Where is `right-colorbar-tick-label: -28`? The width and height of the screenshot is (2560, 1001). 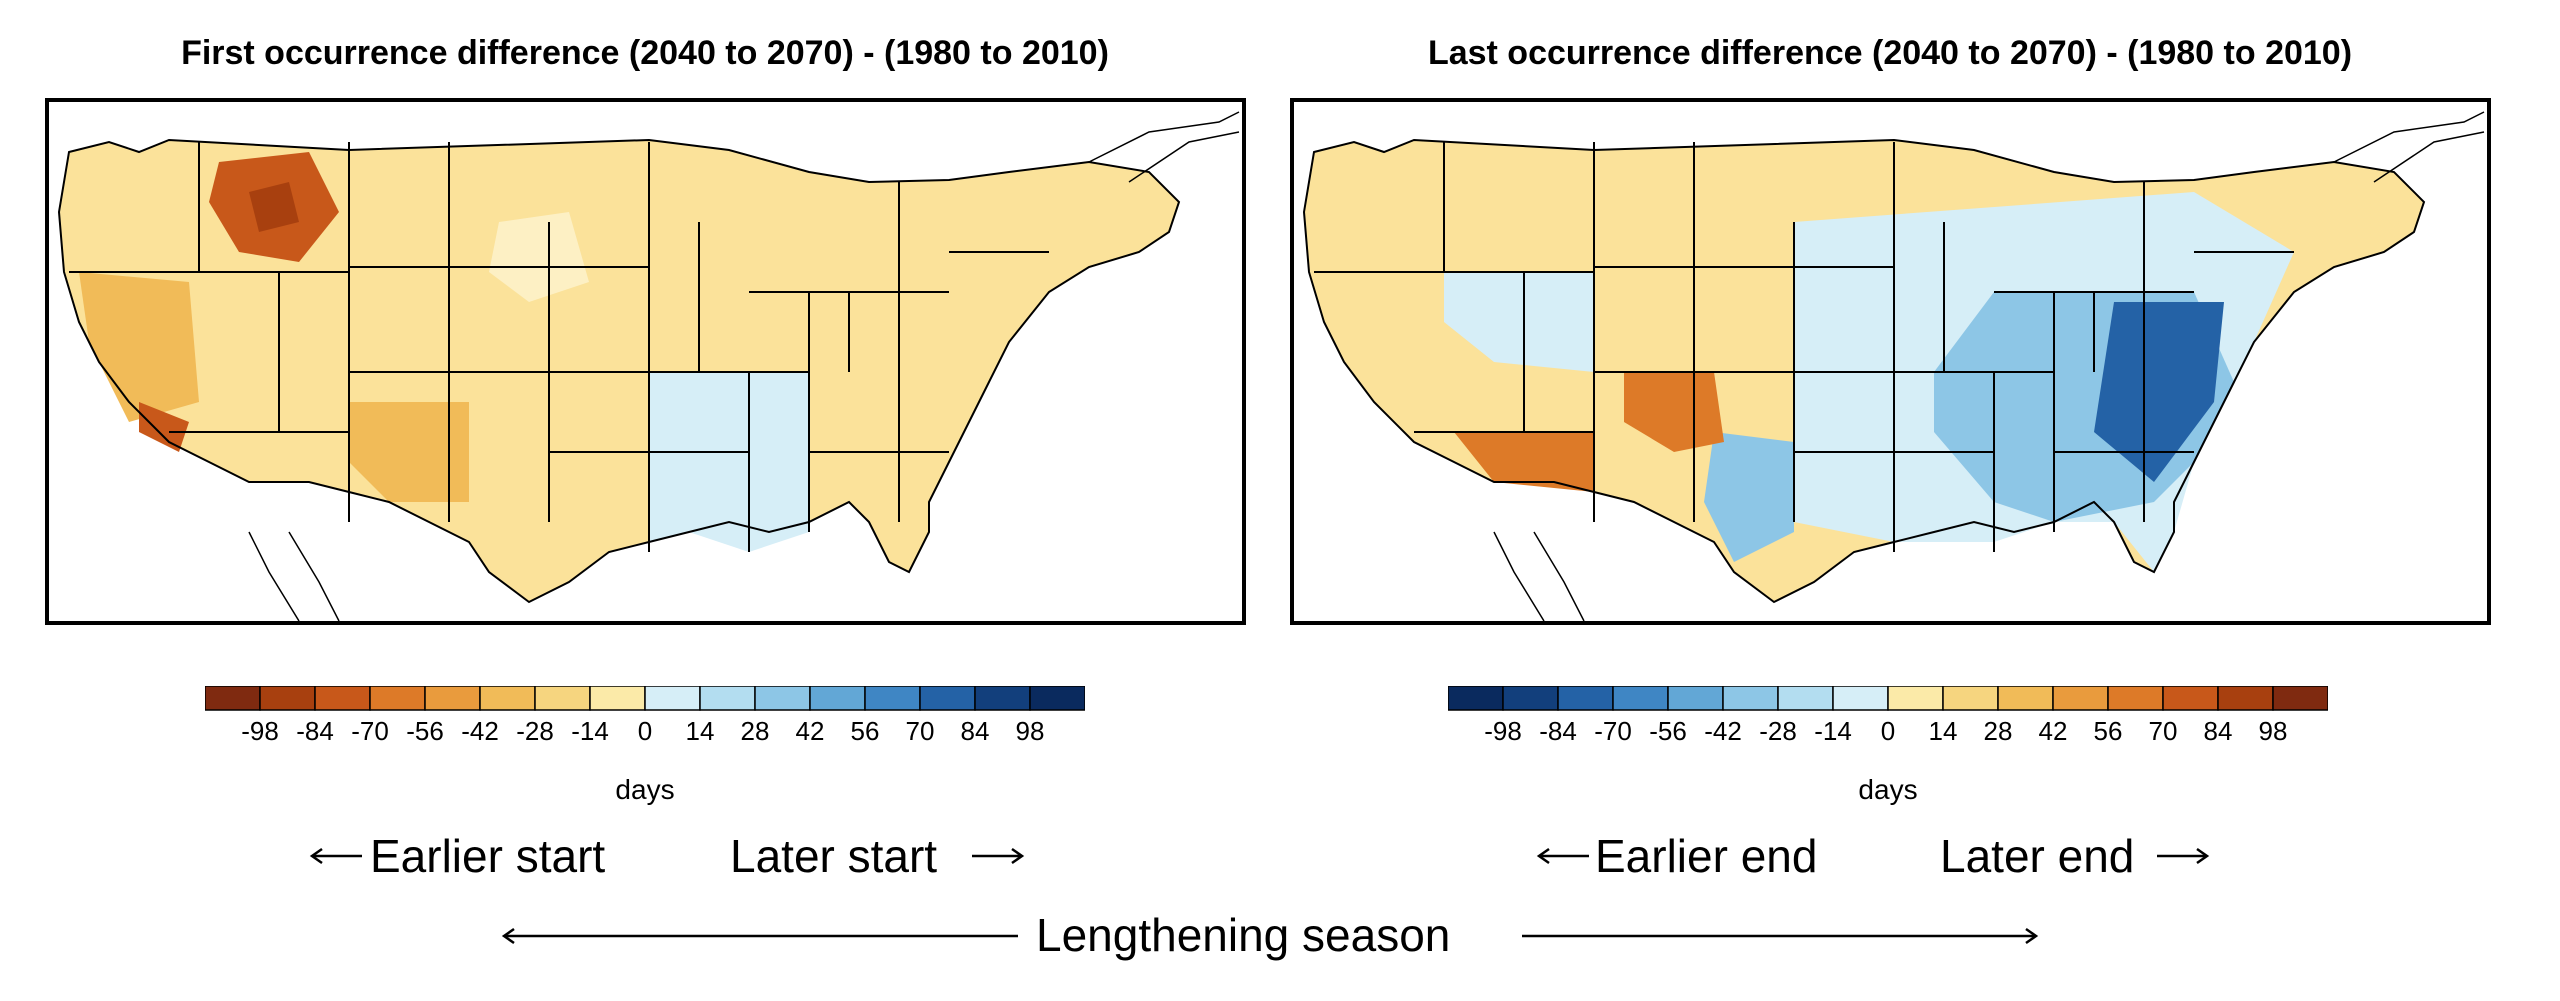 right-colorbar-tick-label: -28 is located at coordinates (1778, 731).